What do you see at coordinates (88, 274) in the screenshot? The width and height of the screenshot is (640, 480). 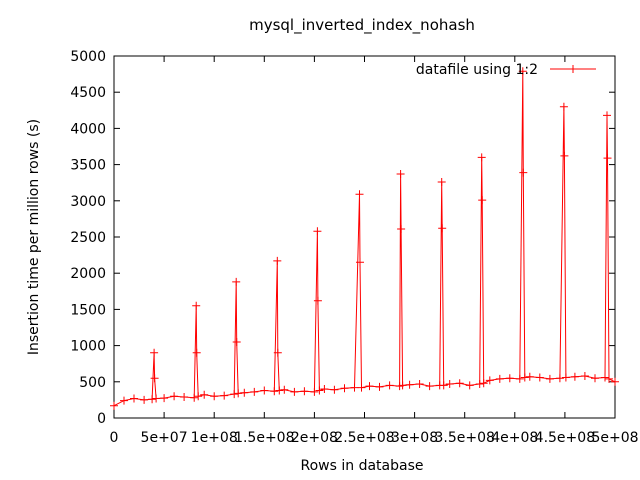 I see `y-tick-label: 2000` at bounding box center [88, 274].